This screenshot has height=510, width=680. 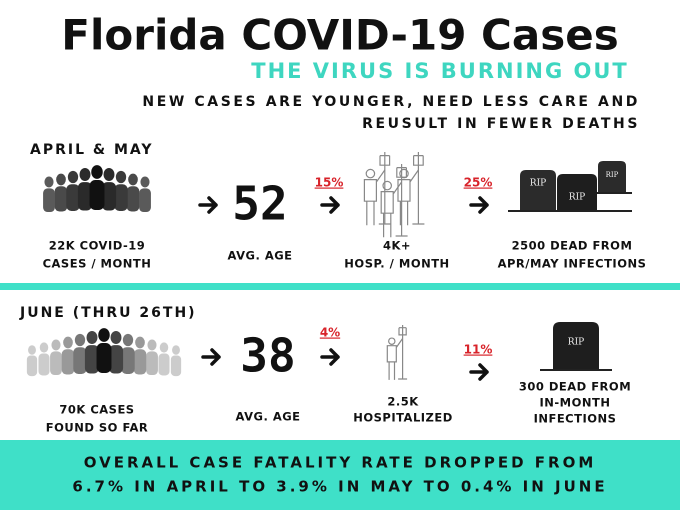 I want to click on hosp-rate: 15%, so click(x=329, y=183).